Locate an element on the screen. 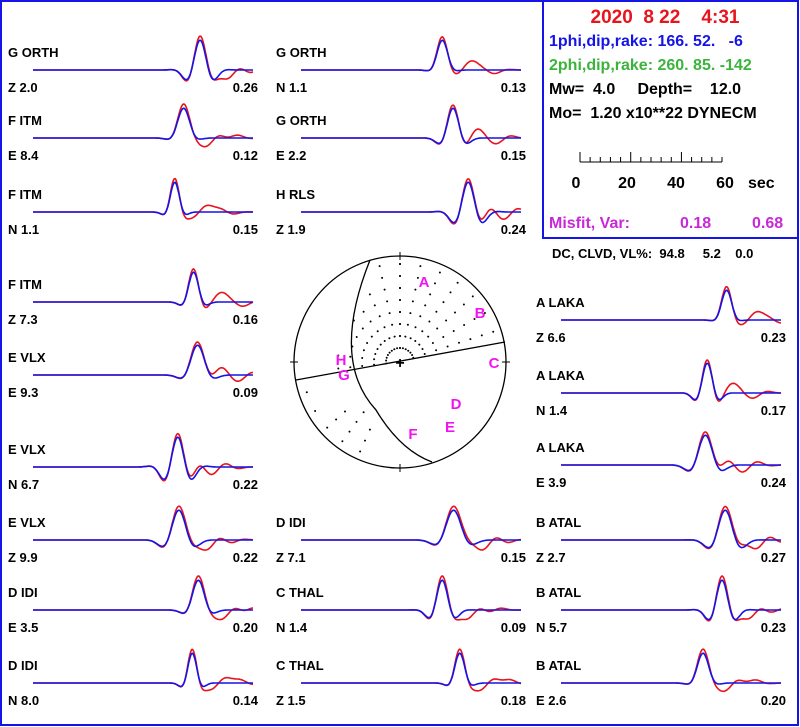 The width and height of the screenshot is (800, 727). trace-amplitude: 0.24 is located at coordinates (514, 229).